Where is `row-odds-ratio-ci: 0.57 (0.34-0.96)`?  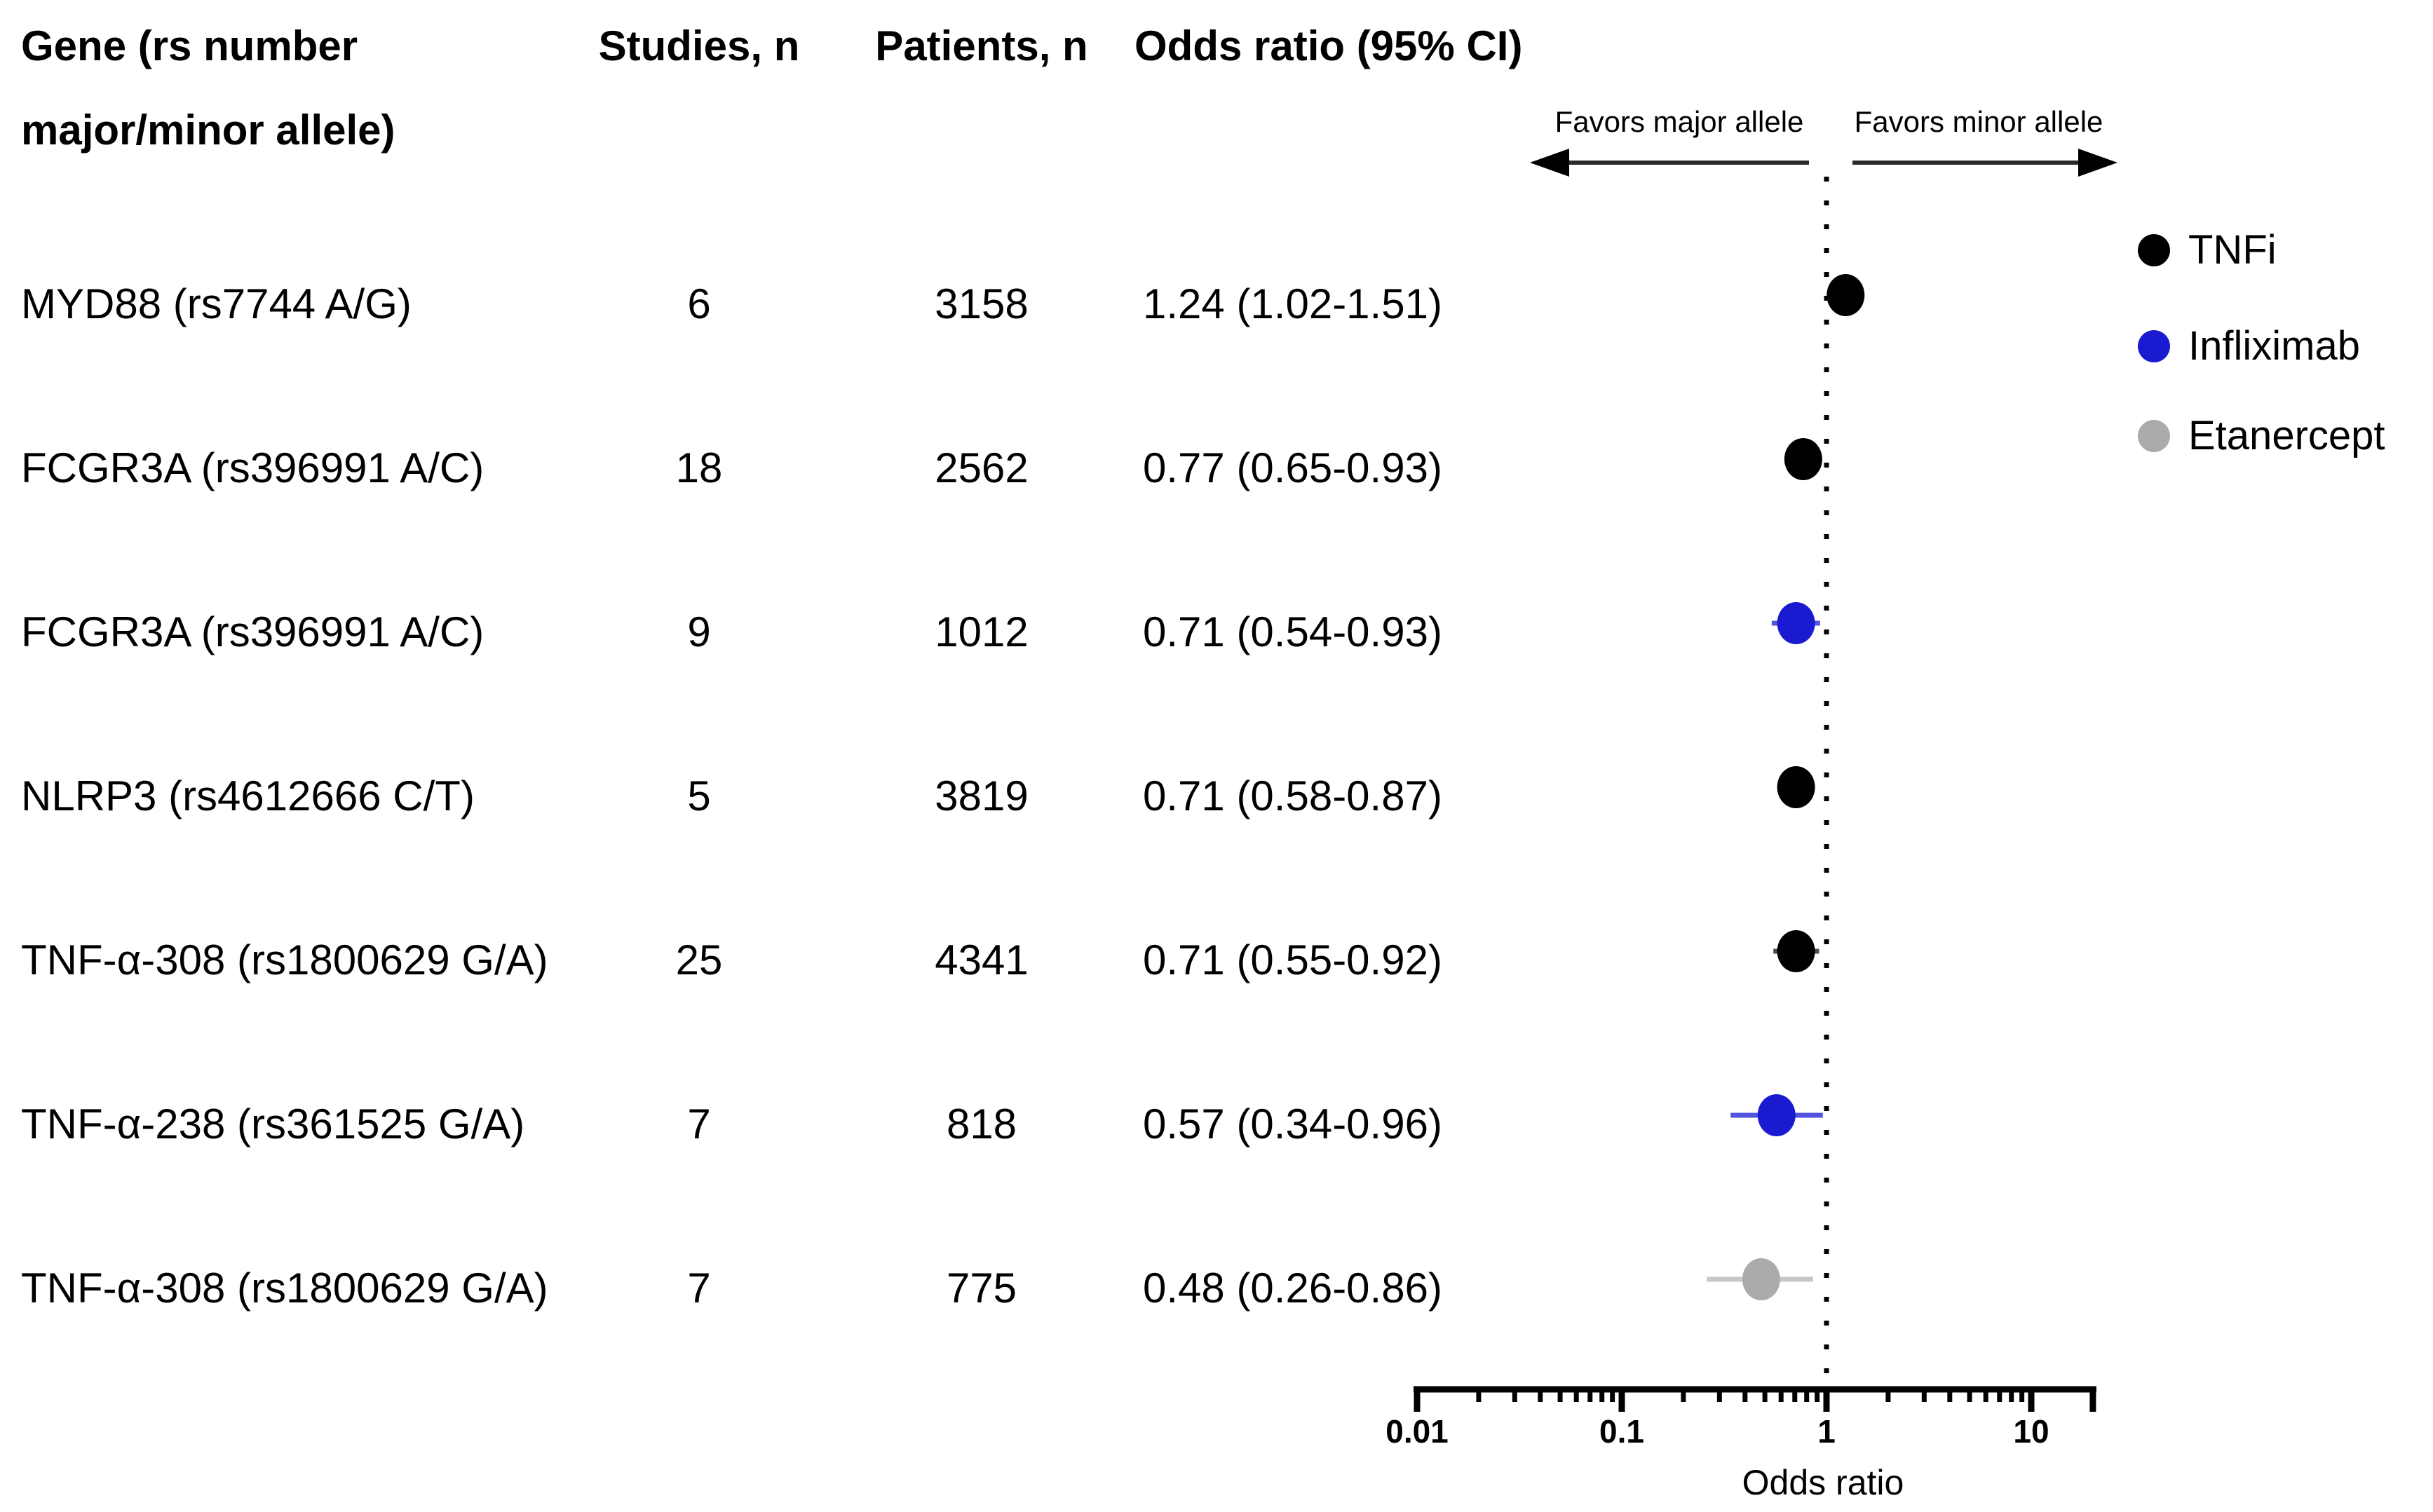
row-odds-ratio-ci: 0.57 (0.34-0.96) is located at coordinates (1292, 1124).